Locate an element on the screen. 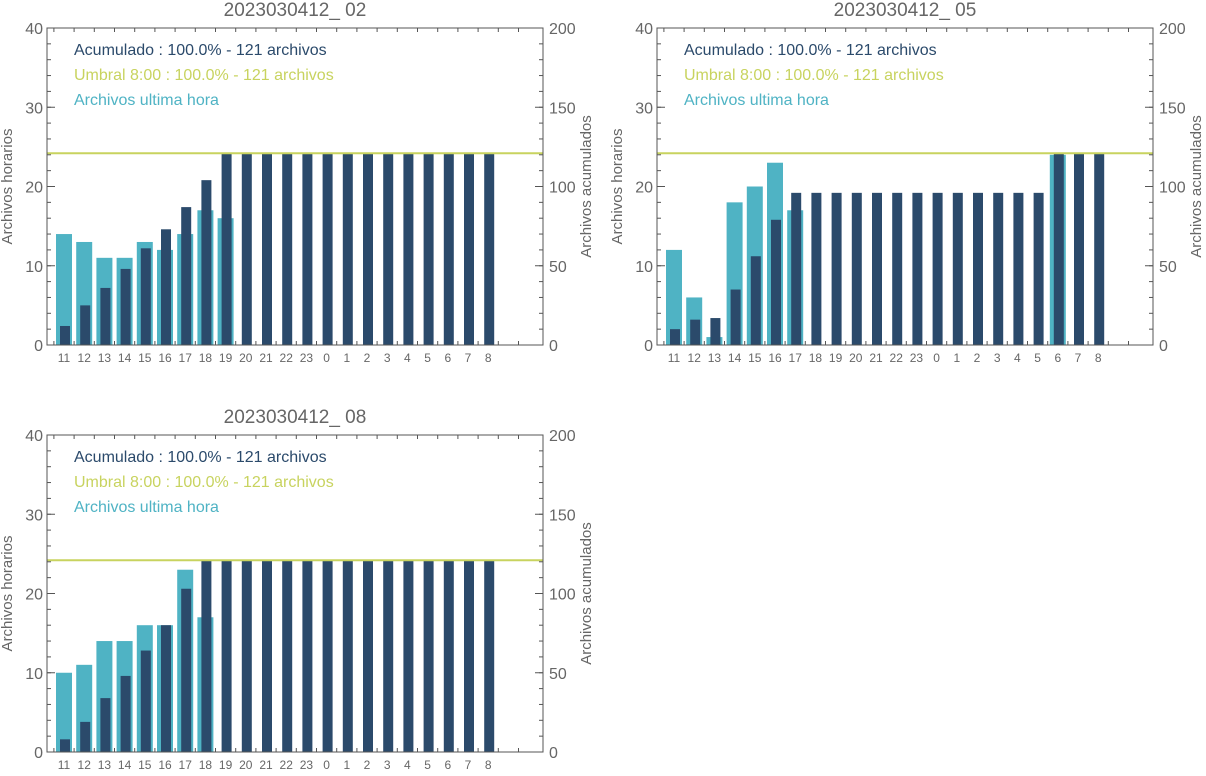  y2-axis-label: Archivos acumulados is located at coordinates (1196, 186).